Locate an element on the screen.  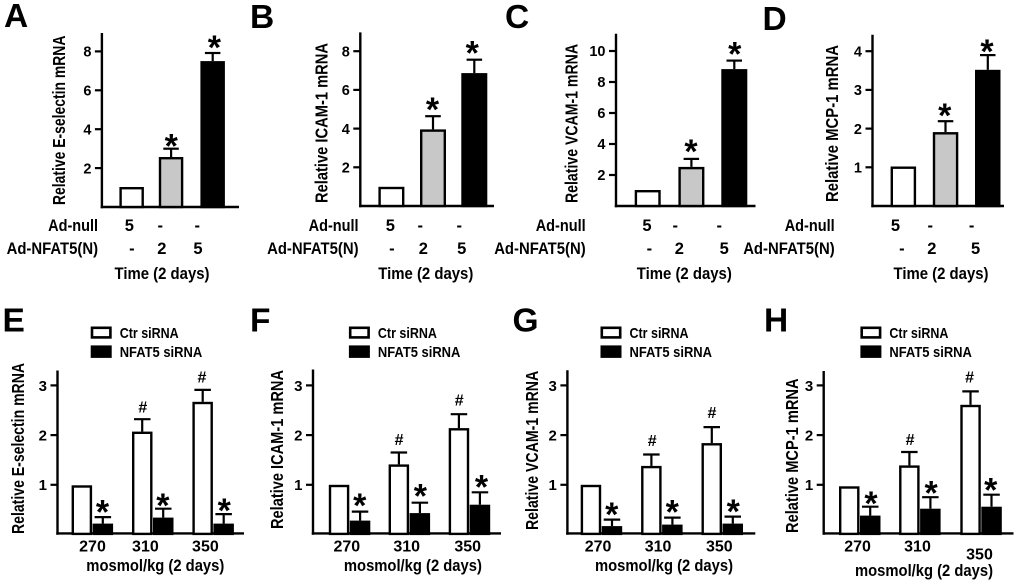
svg-text: F is located at coordinates (260, 321).